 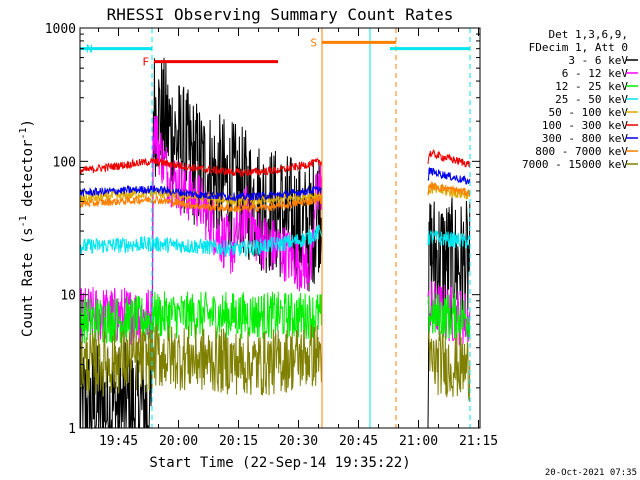 What do you see at coordinates (313, 42) in the screenshot?
I see `flag-label-S: S` at bounding box center [313, 42].